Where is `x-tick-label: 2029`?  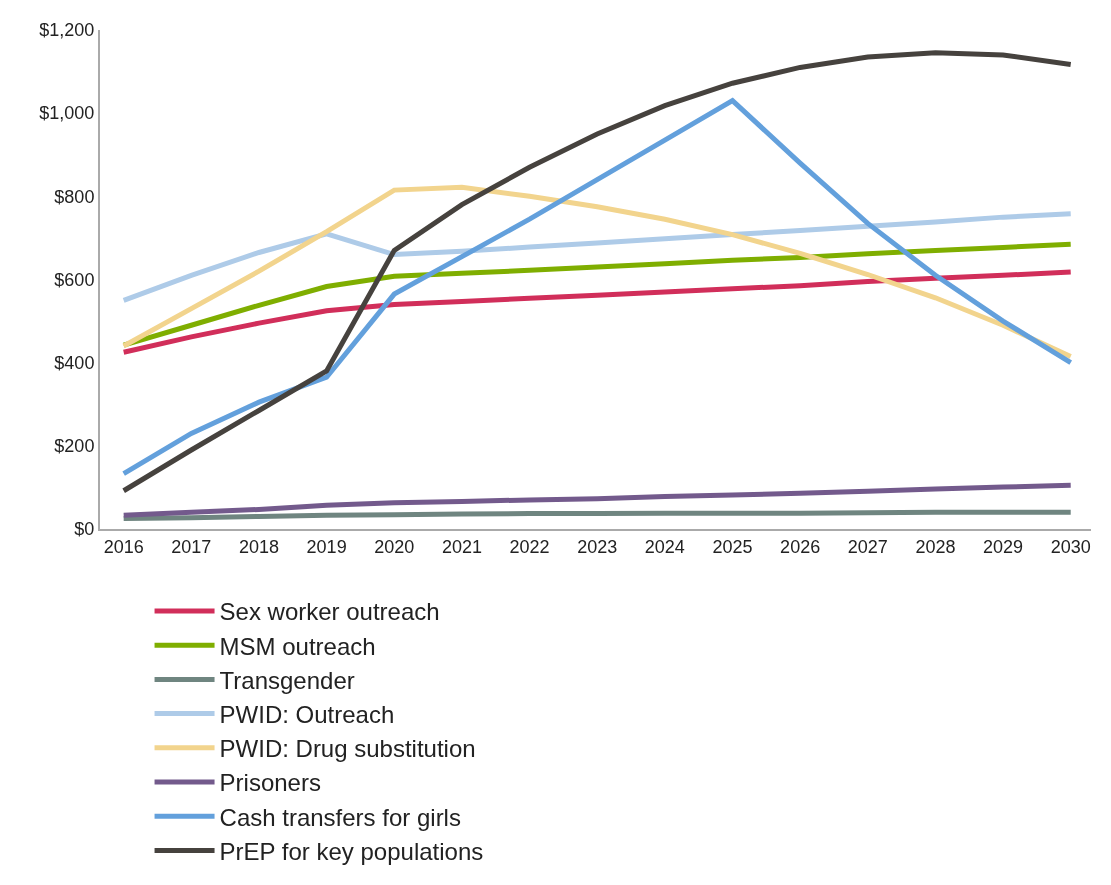
x-tick-label: 2029 is located at coordinates (1003, 546).